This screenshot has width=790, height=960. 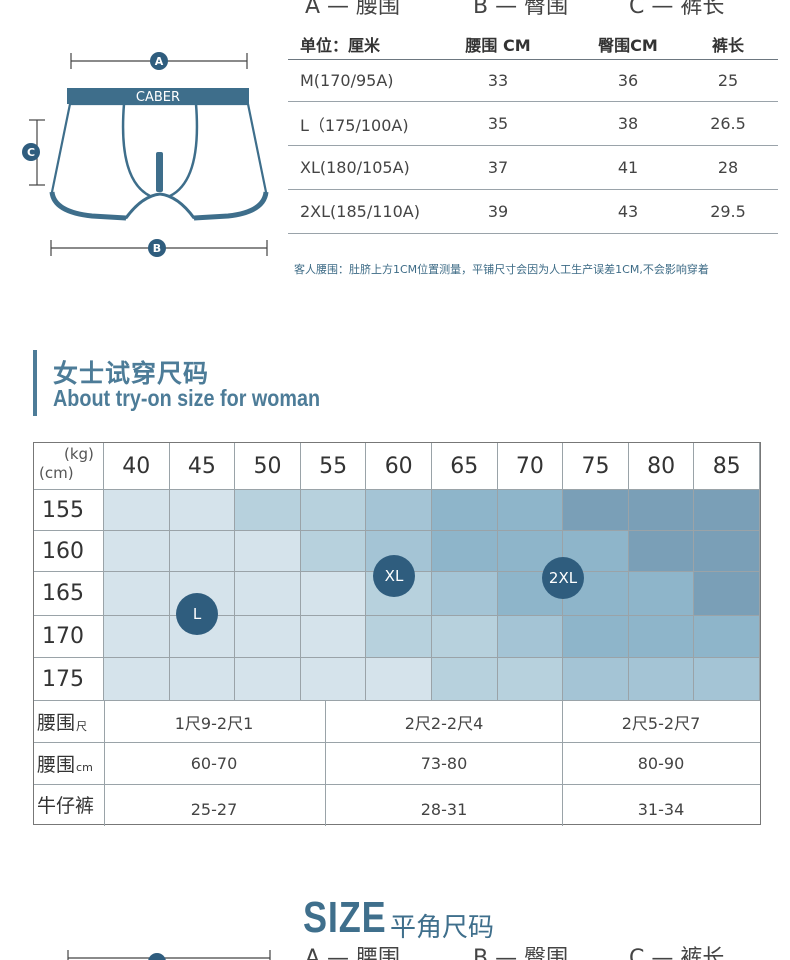 What do you see at coordinates (533, 212) in the screenshot?
I see `table-row: 2XL(185/110A) 39 43 29.5` at bounding box center [533, 212].